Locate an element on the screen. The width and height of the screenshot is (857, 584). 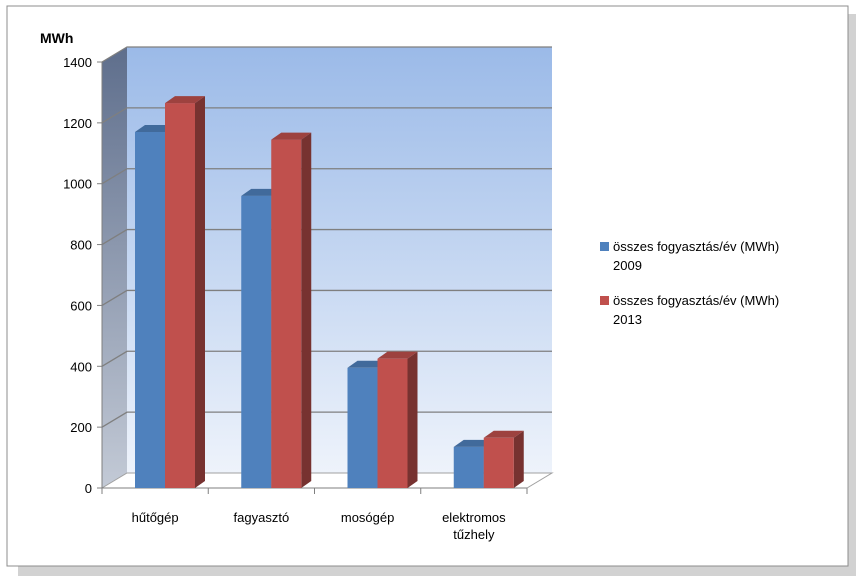
side-wall is located at coordinates (114, 267).